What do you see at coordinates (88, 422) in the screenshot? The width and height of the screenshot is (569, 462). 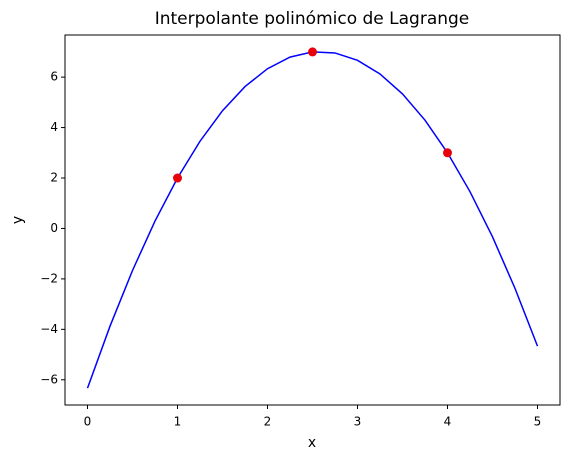 I see `x-tick-label: 0` at bounding box center [88, 422].